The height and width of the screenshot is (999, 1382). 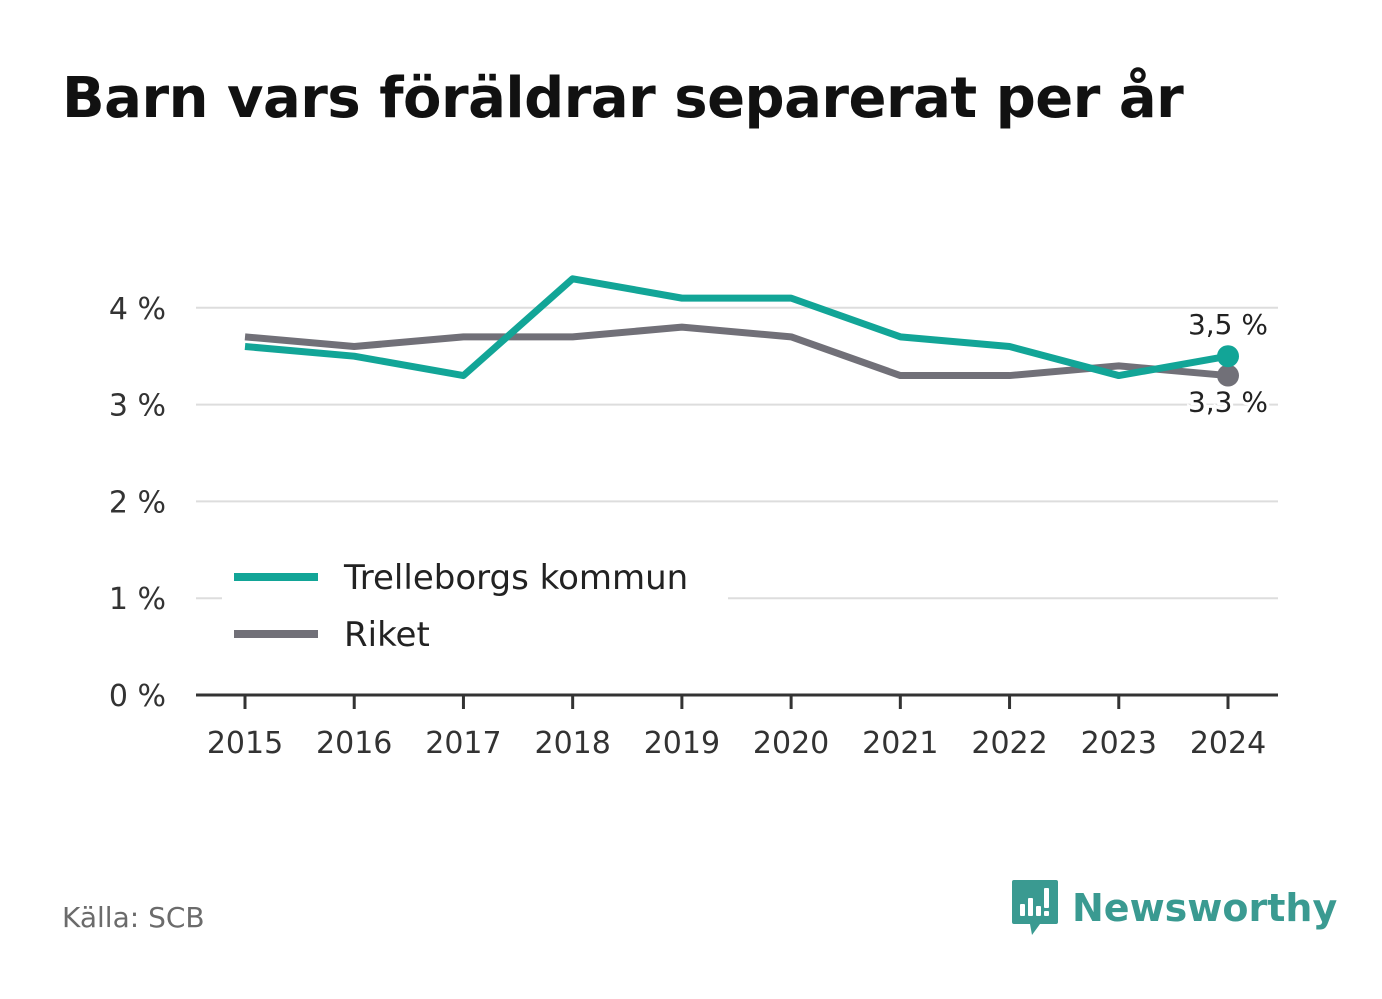 I want to click on y-tick-label: 3 %, so click(x=137, y=406).